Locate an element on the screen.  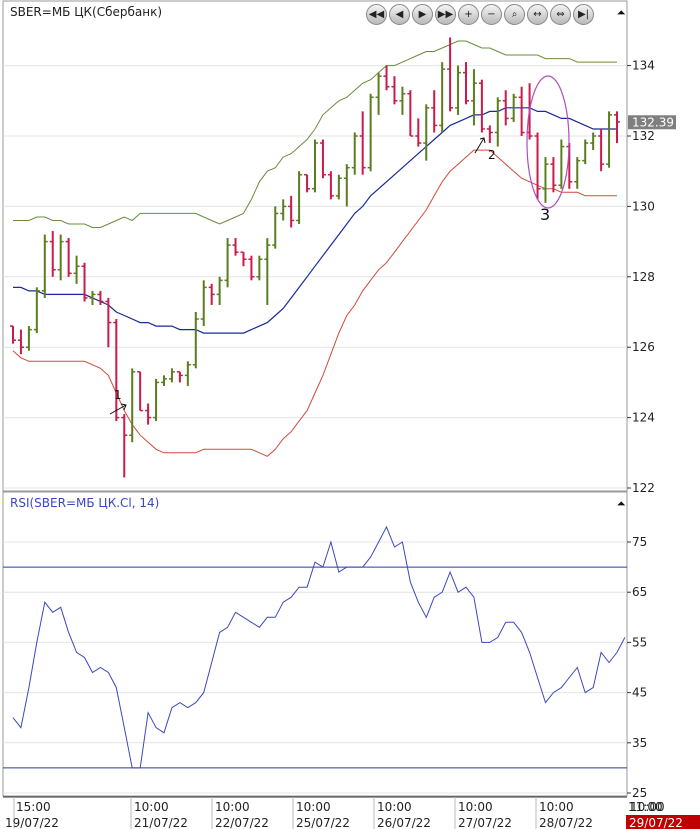
rsi-tick-label: 65 is located at coordinates (639, 592).